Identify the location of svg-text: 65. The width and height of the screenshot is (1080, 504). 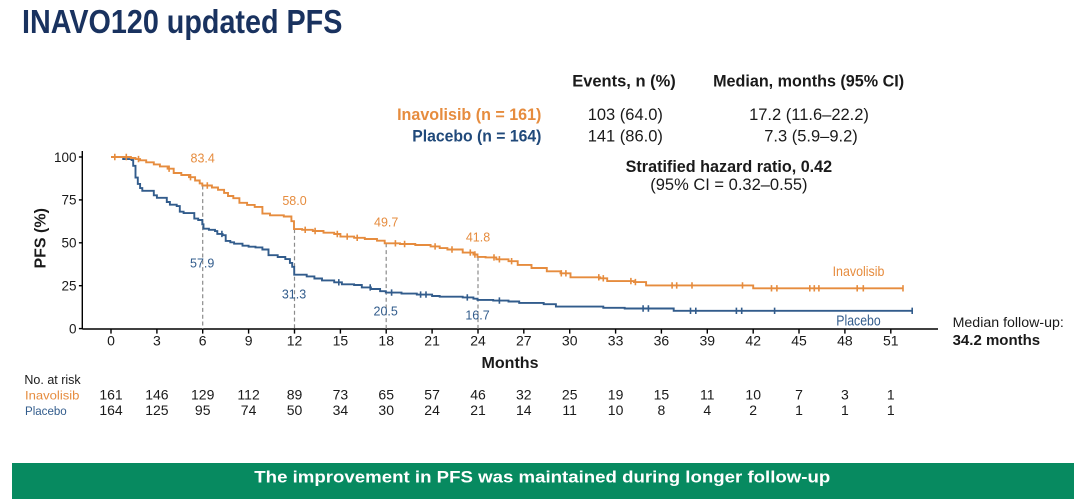
(386, 395).